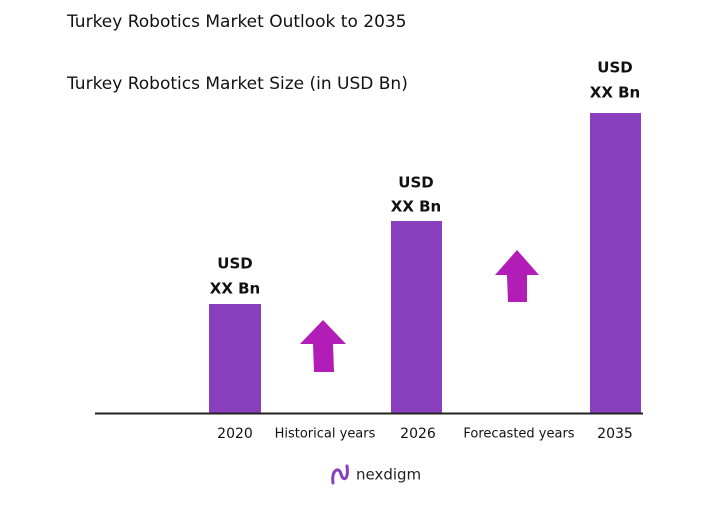 The image size is (721, 505). I want to click on x-label: 2020, so click(235, 434).